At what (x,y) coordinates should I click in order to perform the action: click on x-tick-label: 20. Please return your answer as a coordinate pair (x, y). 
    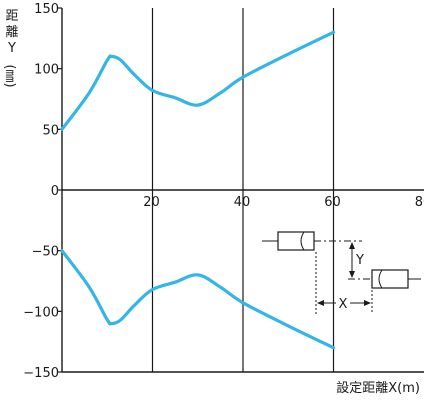
    Looking at the image, I should click on (151, 202).